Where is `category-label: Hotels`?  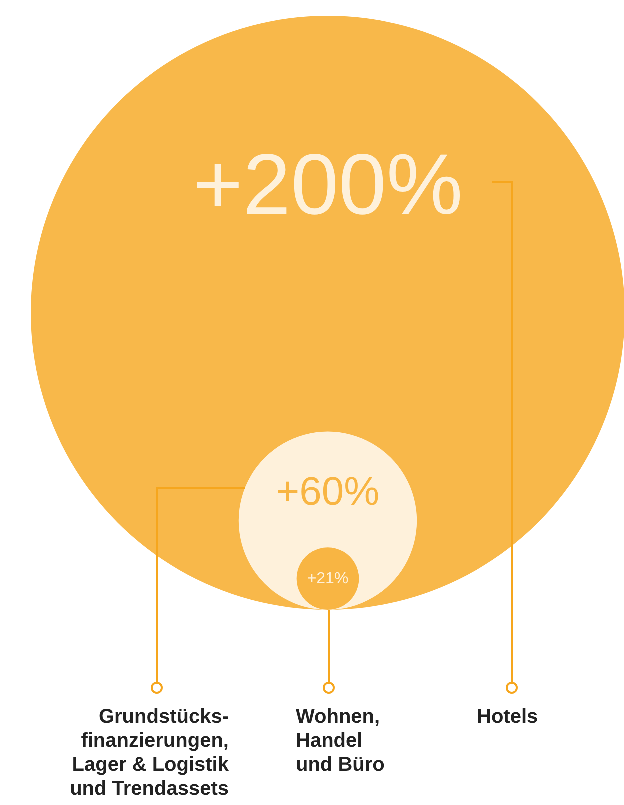
category-label: Hotels is located at coordinates (507, 717).